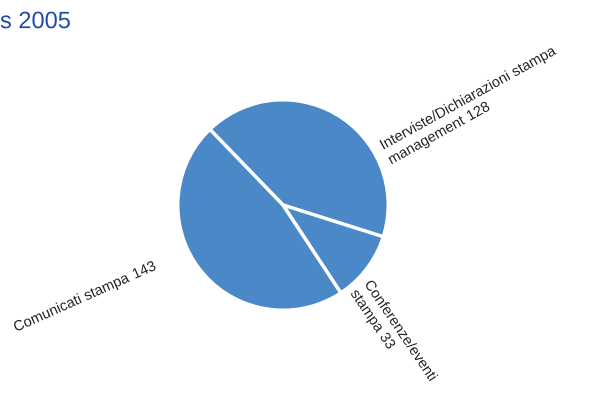 Image resolution: width=611 pixels, height=408 pixels. What do you see at coordinates (144, 269) in the screenshot?
I see `data-label: 143` at bounding box center [144, 269].